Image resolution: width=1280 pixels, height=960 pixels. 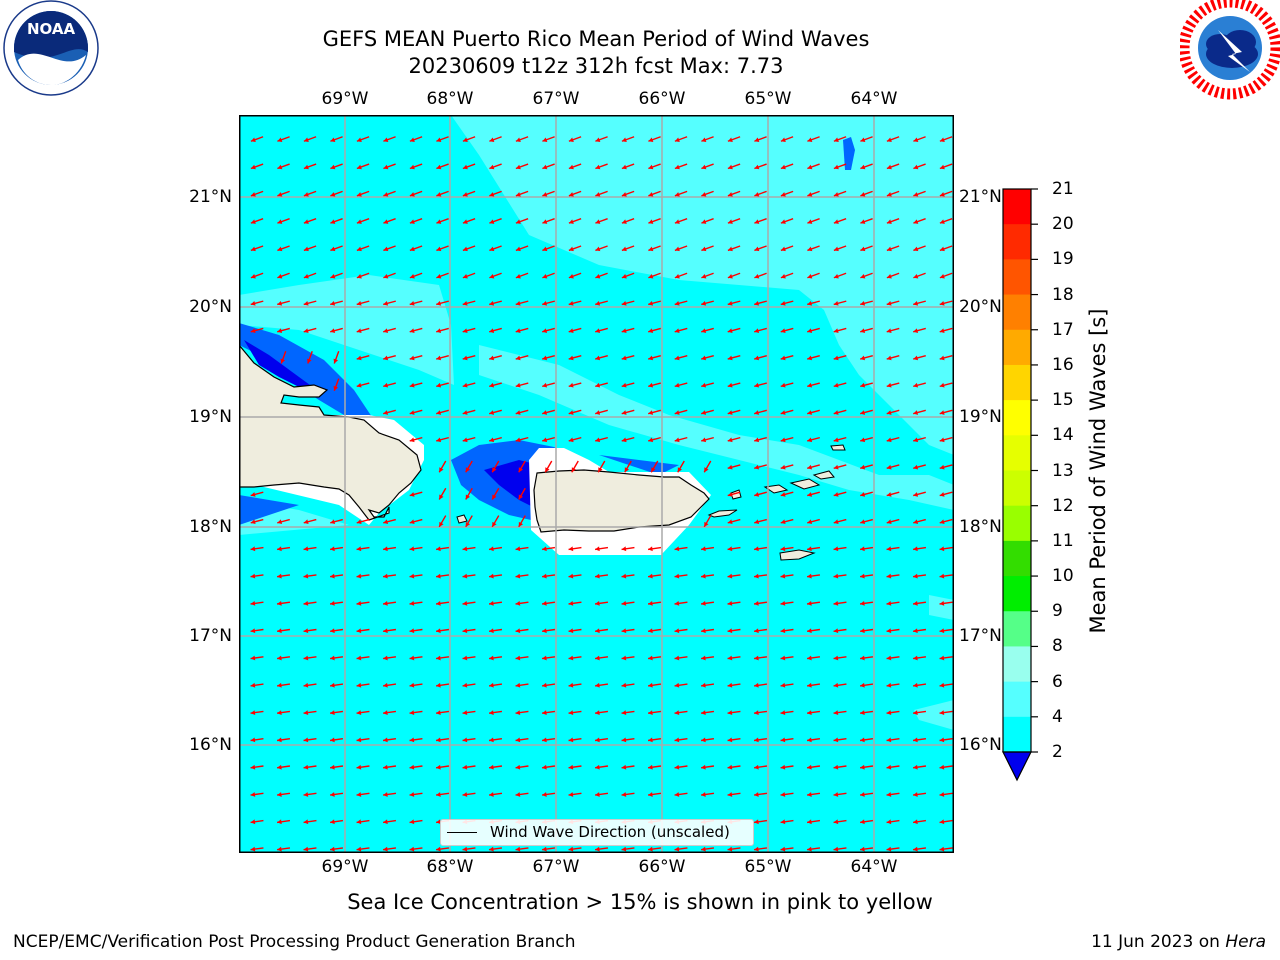 What do you see at coordinates (597, 832) in the screenshot?
I see `map-legend: Wind Wave Direction (unscaled)` at bounding box center [597, 832].